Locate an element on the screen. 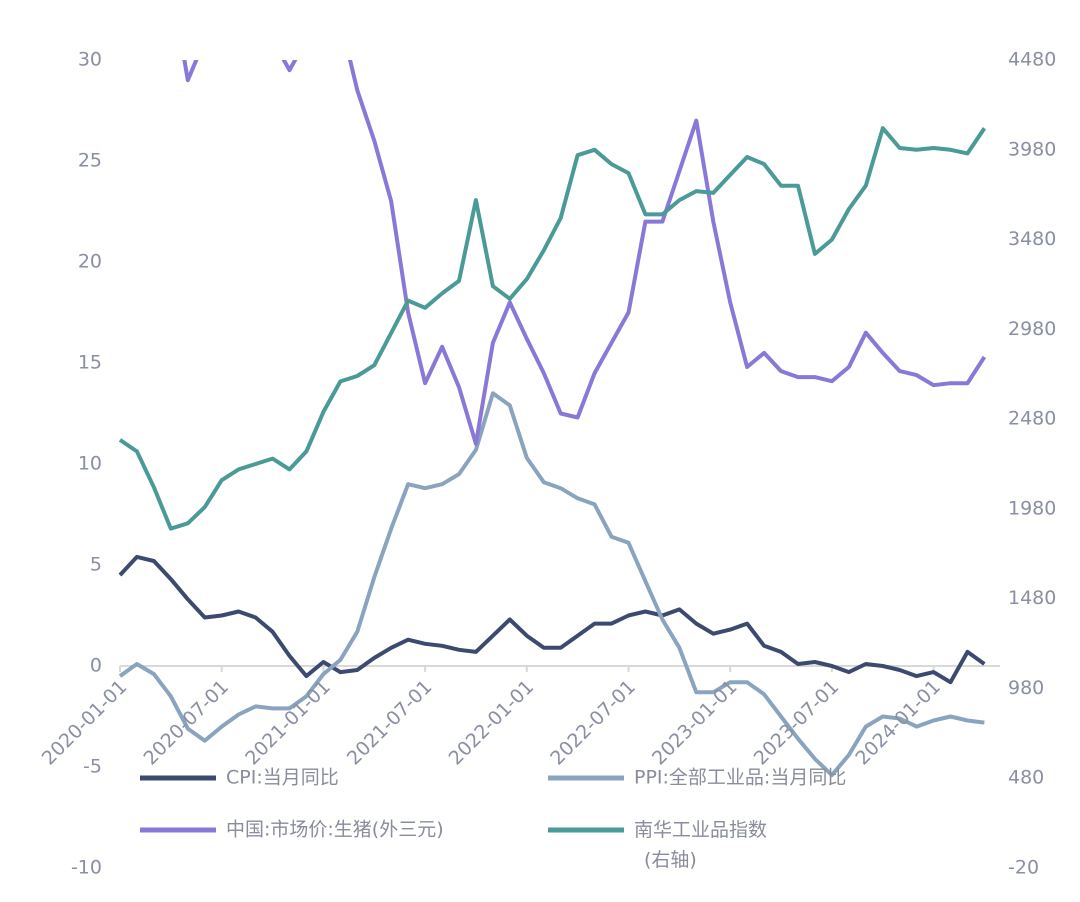 The width and height of the screenshot is (1080, 902). x-tick-label: 2020-07-01 is located at coordinates (186, 723).